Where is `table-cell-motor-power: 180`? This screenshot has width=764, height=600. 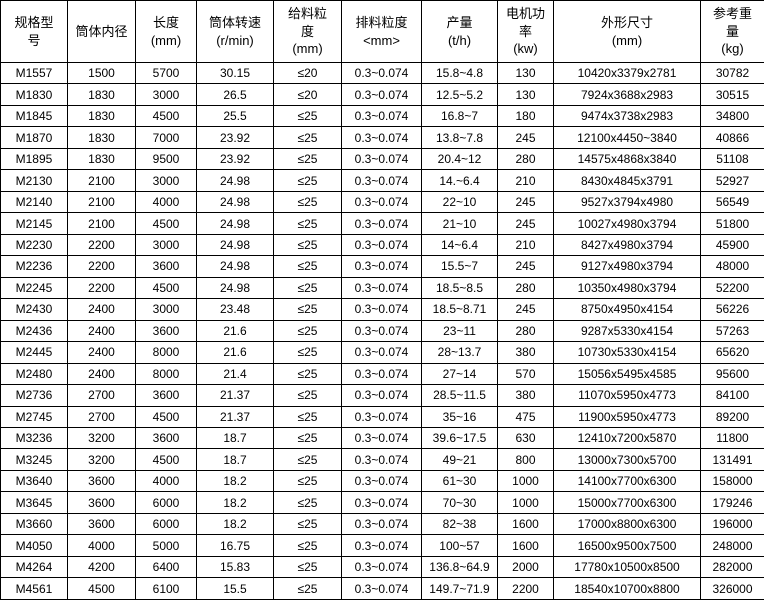 table-cell-motor-power: 180 is located at coordinates (525, 116).